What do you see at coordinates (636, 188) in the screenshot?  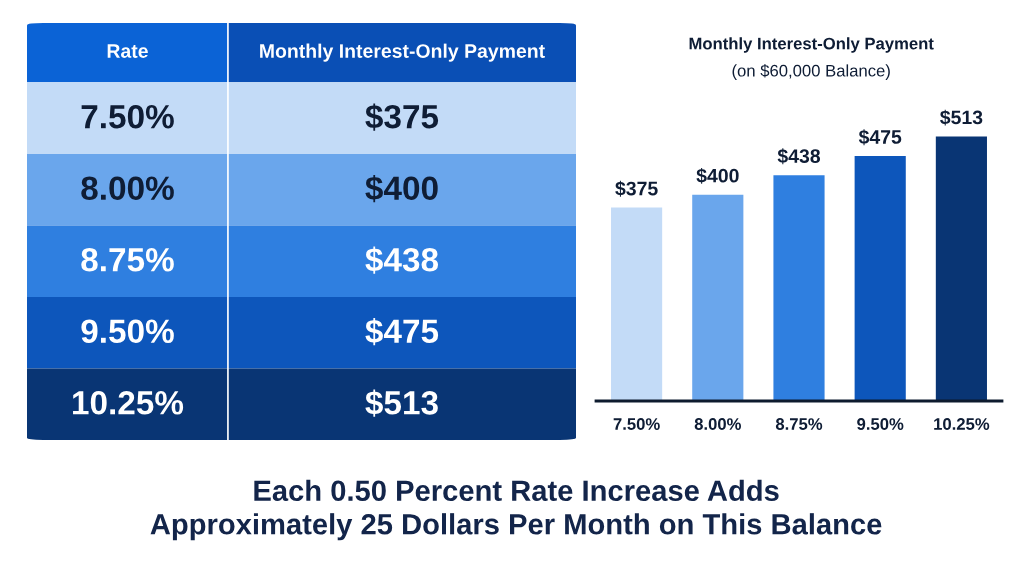 I see `data-label: $375` at bounding box center [636, 188].